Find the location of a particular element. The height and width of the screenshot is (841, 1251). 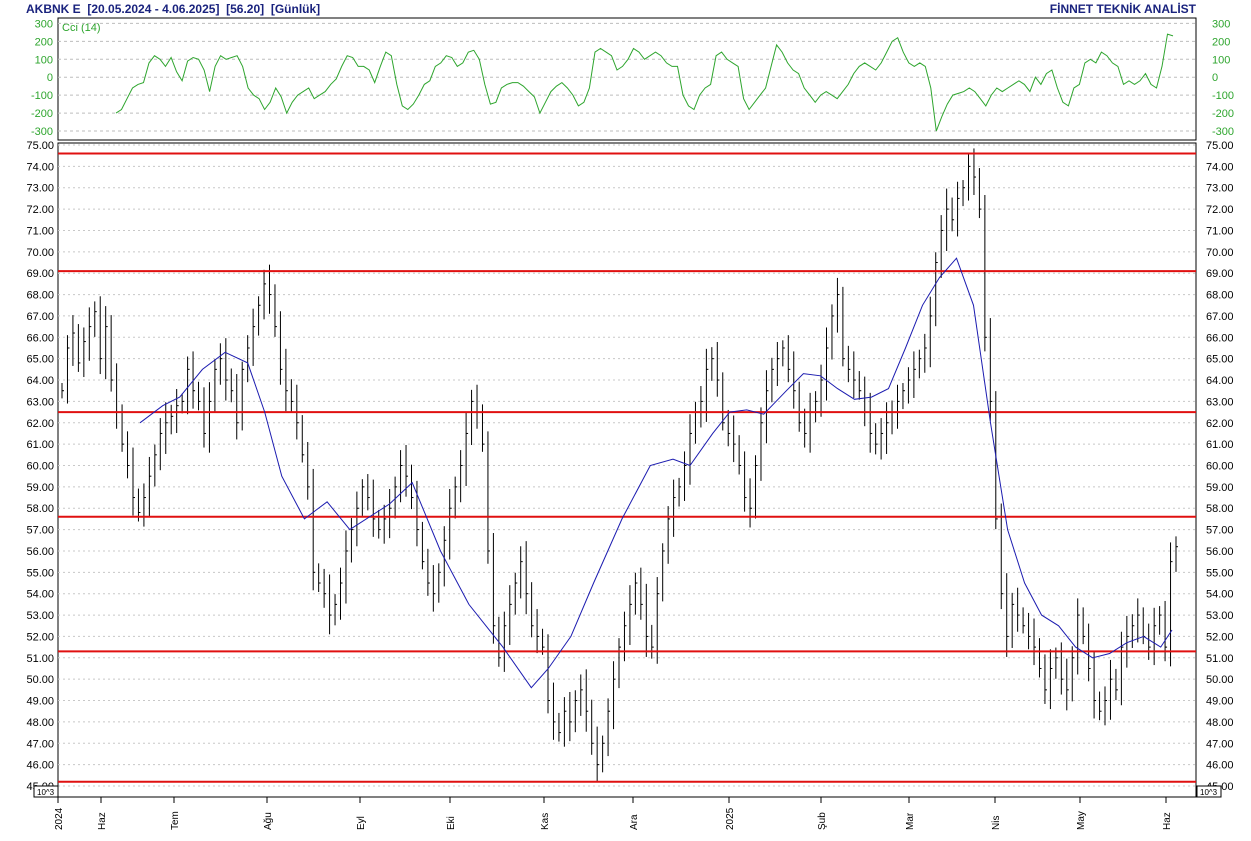

cci-gridlines is located at coordinates (627, 77).